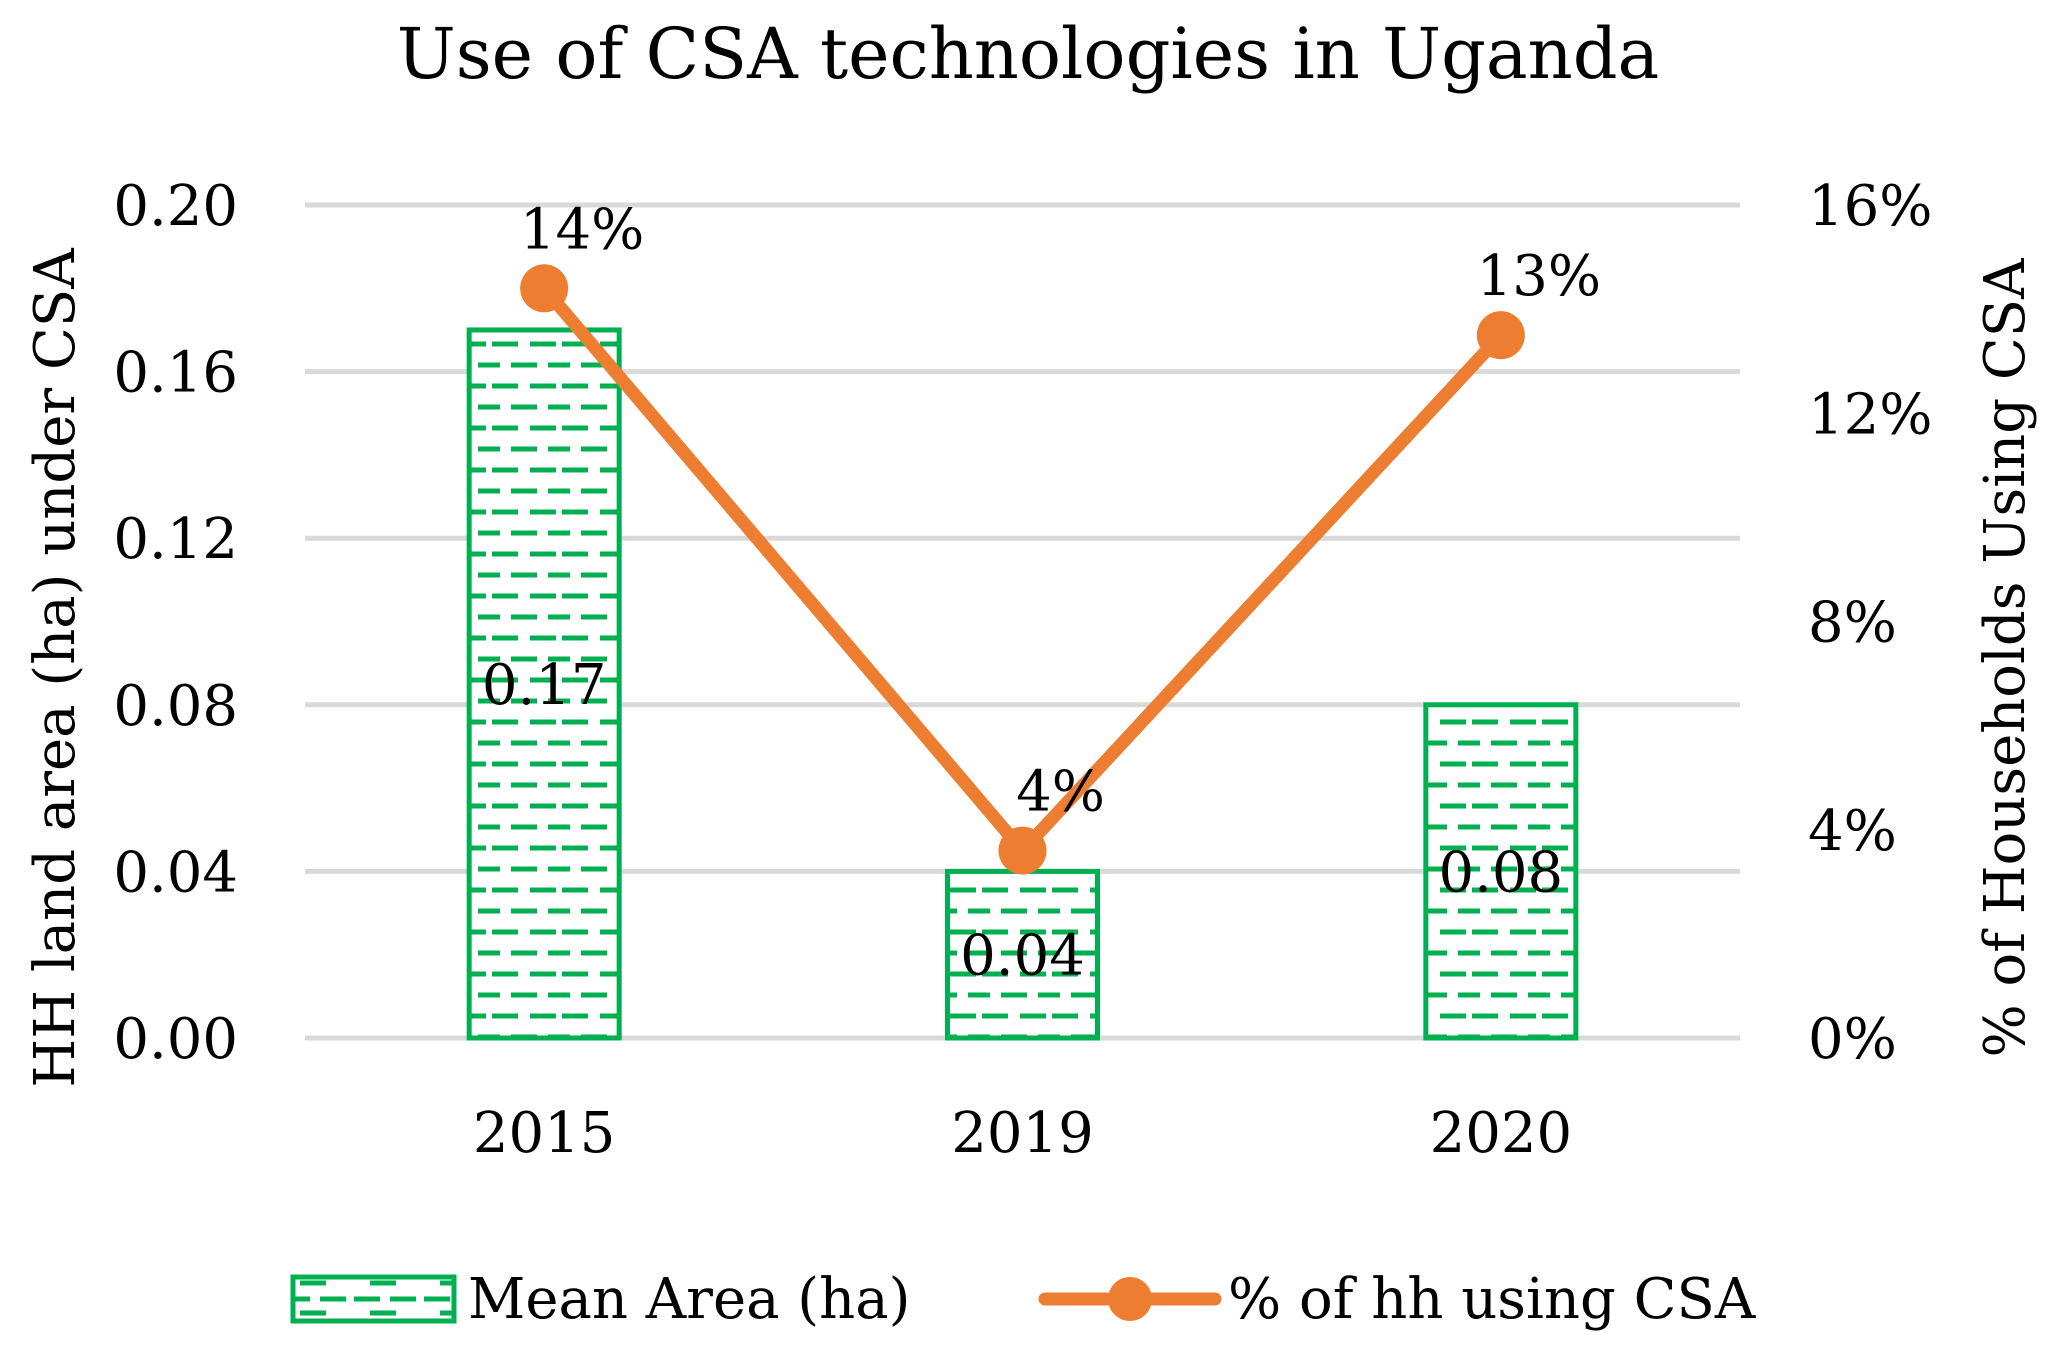  What do you see at coordinates (175, 206) in the screenshot?
I see `left-tick-label: 0.20` at bounding box center [175, 206].